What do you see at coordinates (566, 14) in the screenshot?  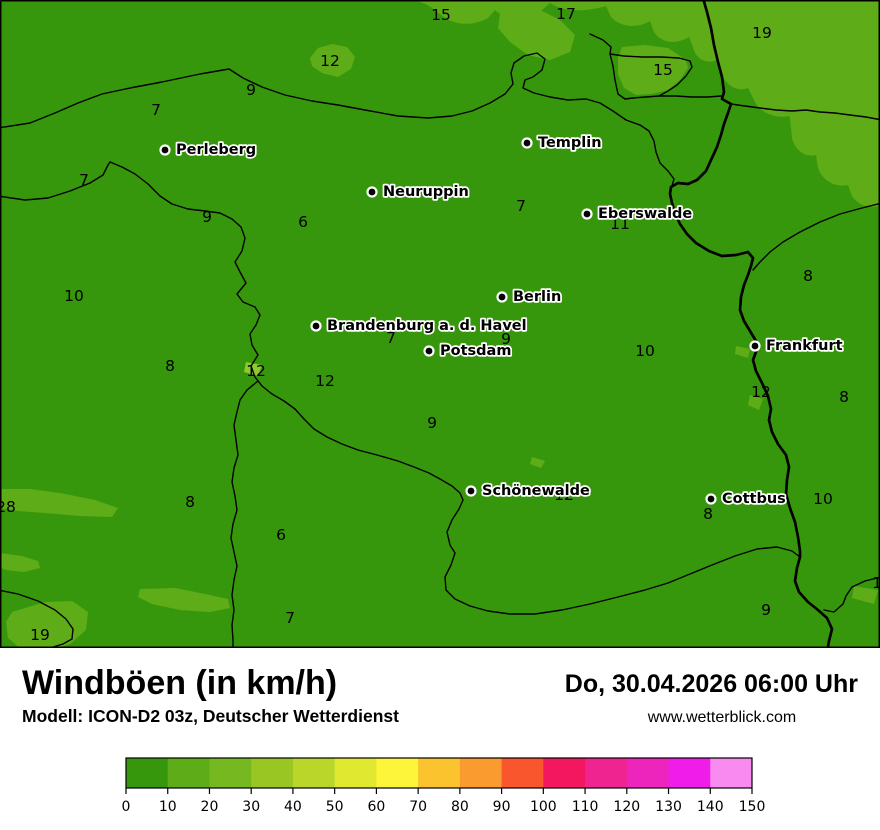 I see `wind-value: 17` at bounding box center [566, 14].